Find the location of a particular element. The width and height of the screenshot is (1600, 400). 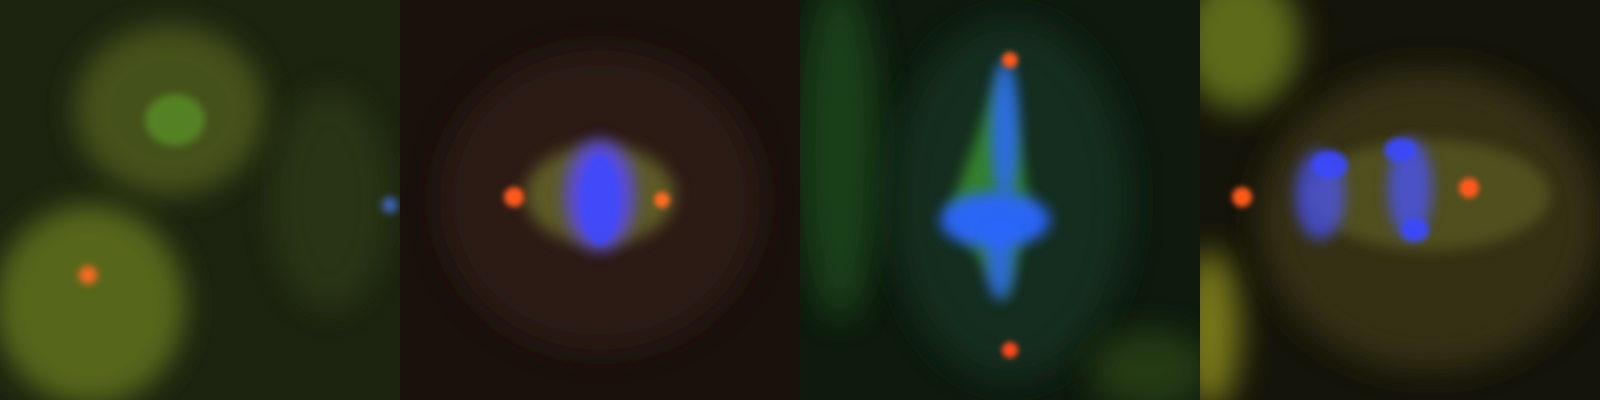

chromatids-right is located at coordinates (1410, 188).